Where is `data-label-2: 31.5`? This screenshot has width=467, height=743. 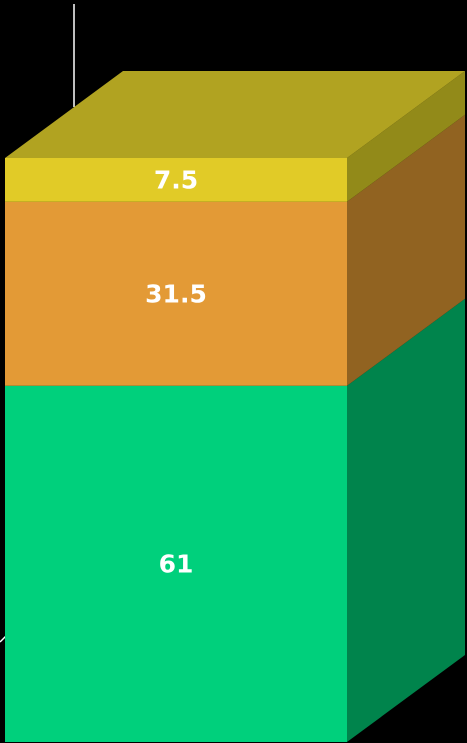
data-label-2: 31.5 is located at coordinates (176, 293).